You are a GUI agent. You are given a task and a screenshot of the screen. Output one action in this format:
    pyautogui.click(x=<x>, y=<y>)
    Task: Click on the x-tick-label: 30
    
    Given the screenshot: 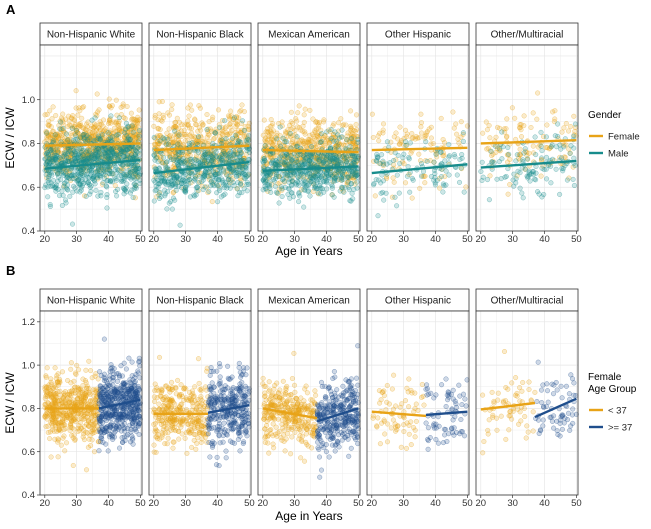 What is the action you would take?
    pyautogui.click(x=403, y=239)
    